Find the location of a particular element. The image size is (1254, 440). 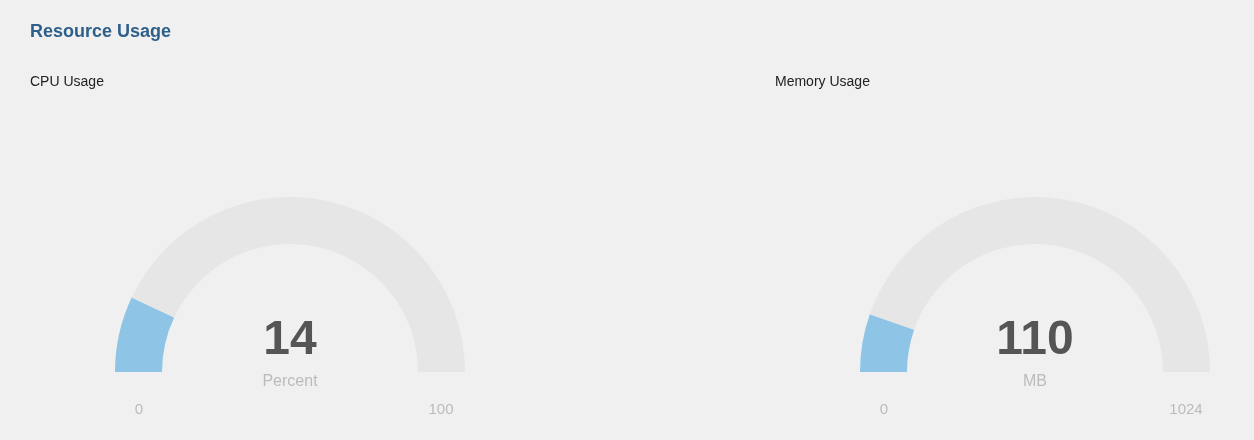

text: 14 is located at coordinates (290, 337).